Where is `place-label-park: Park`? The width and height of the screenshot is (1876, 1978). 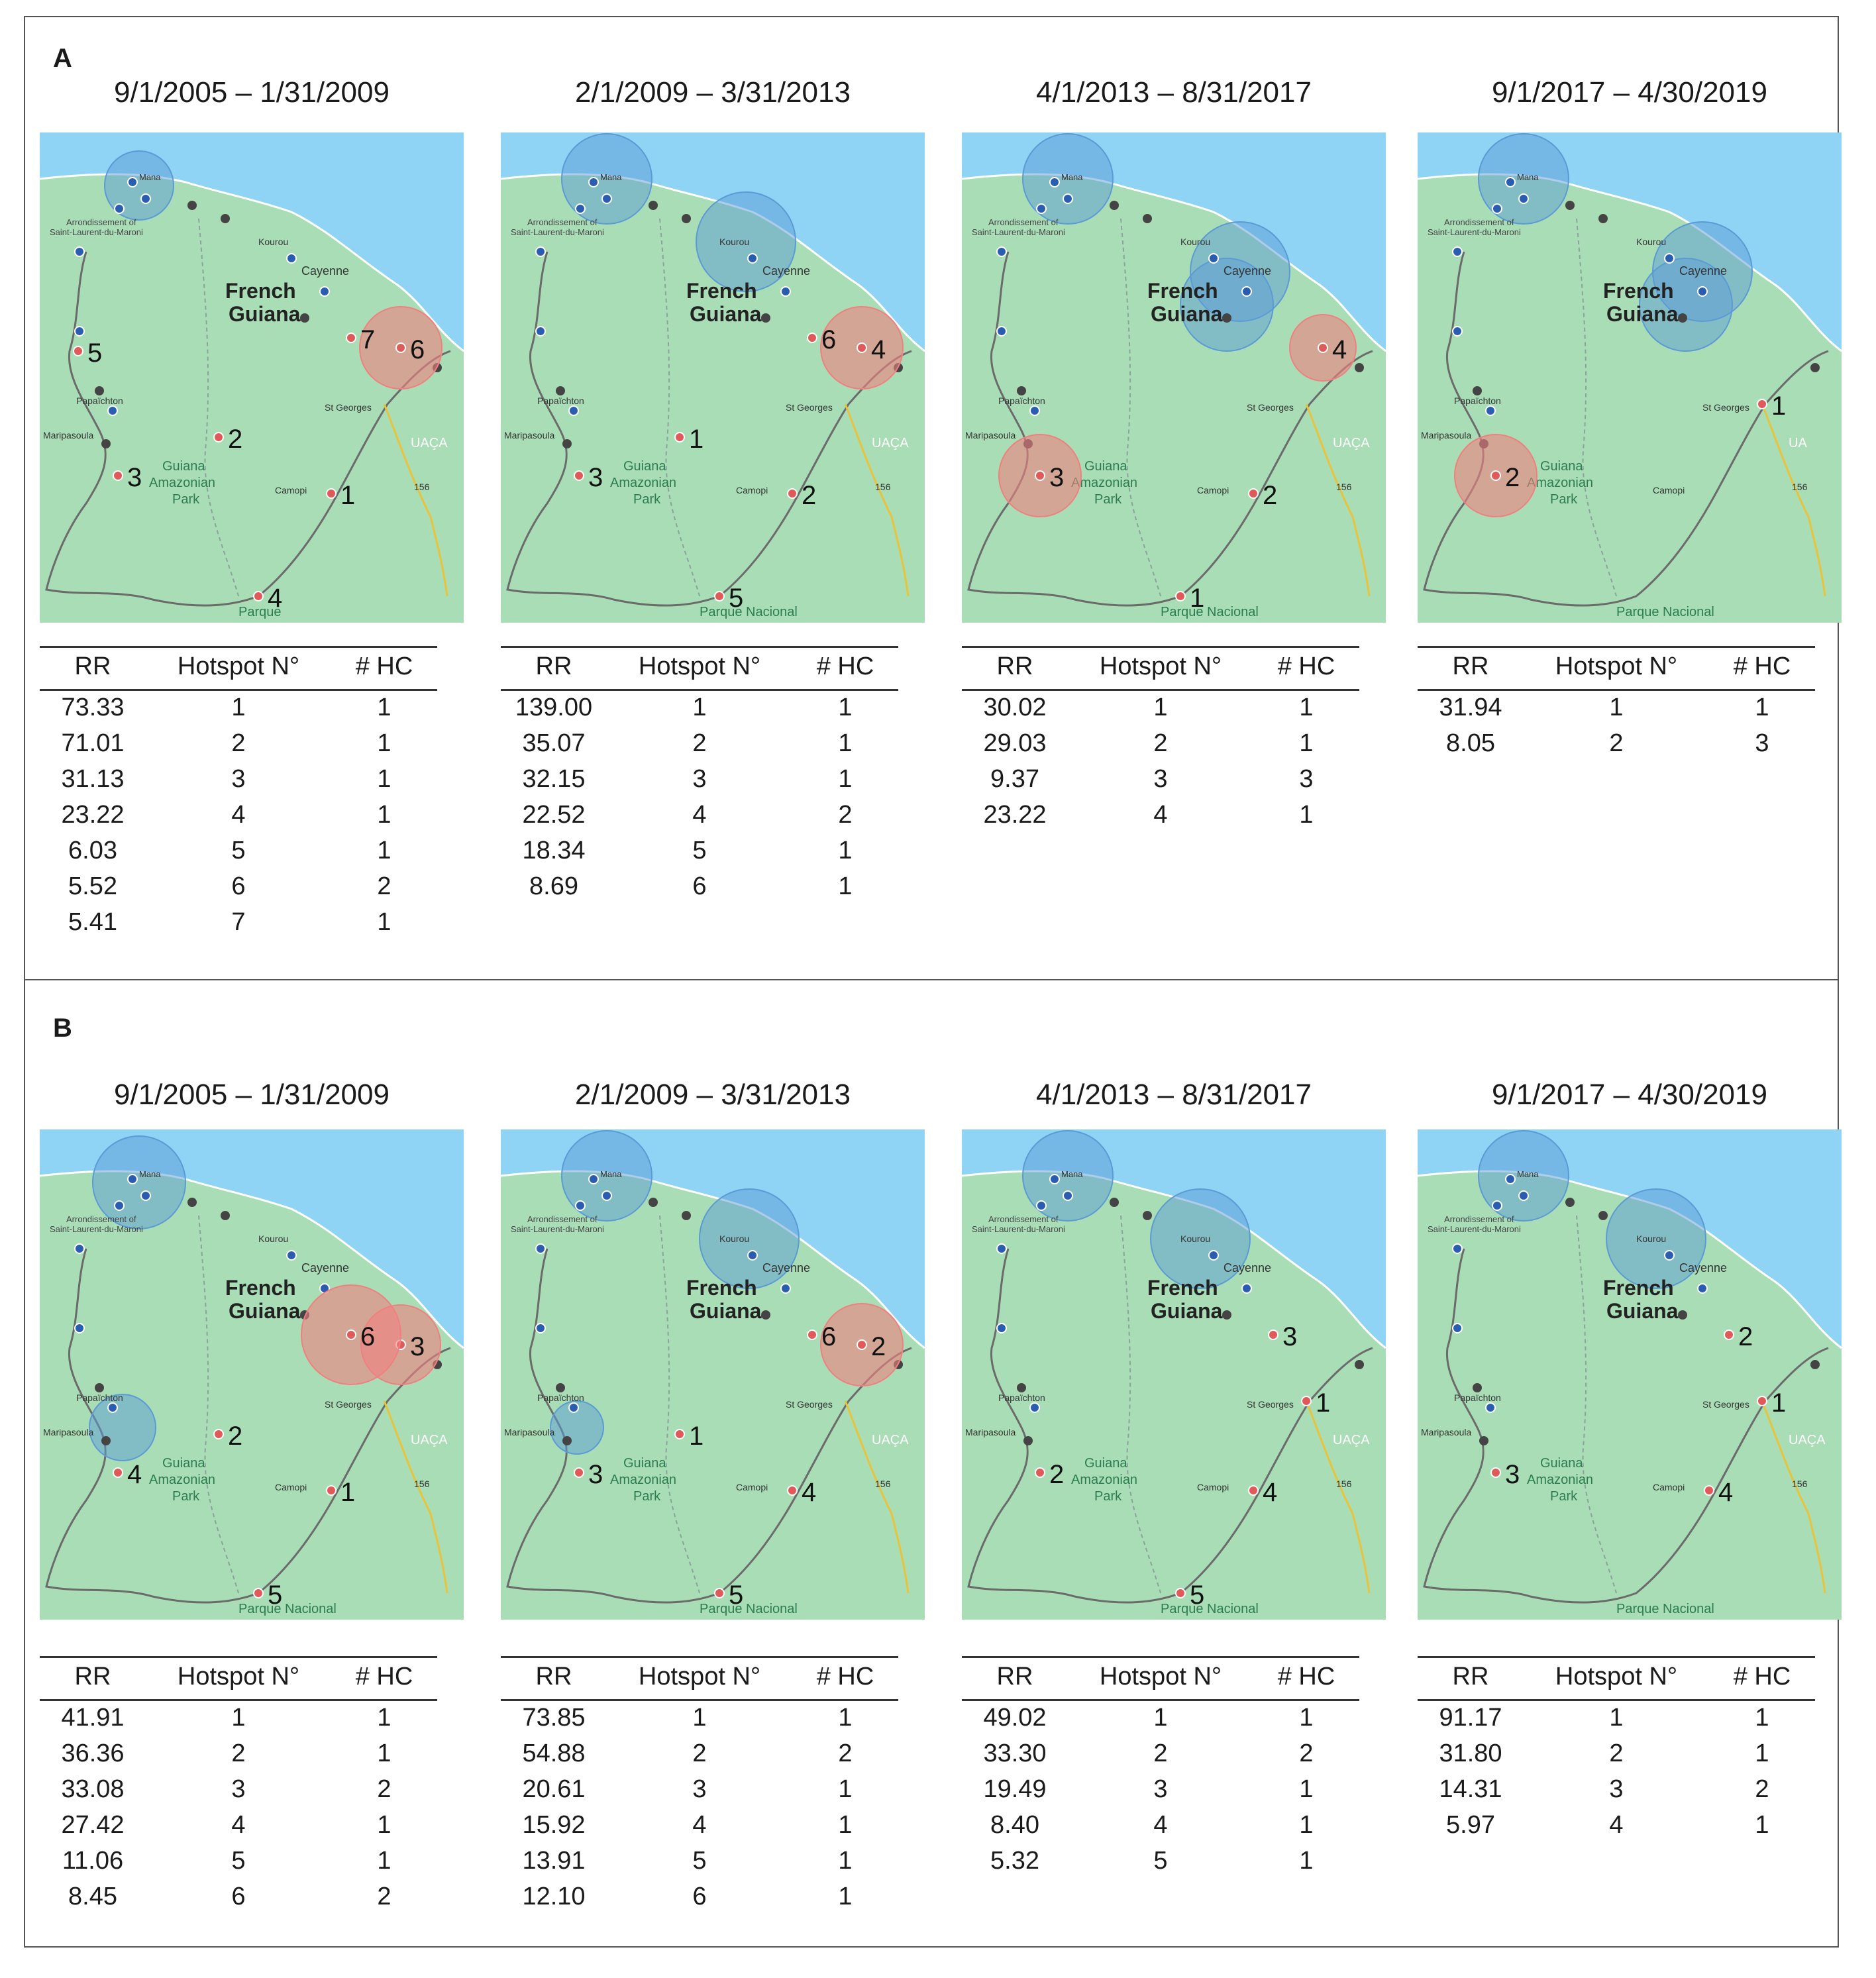
place-label-park: Park is located at coordinates (1564, 499).